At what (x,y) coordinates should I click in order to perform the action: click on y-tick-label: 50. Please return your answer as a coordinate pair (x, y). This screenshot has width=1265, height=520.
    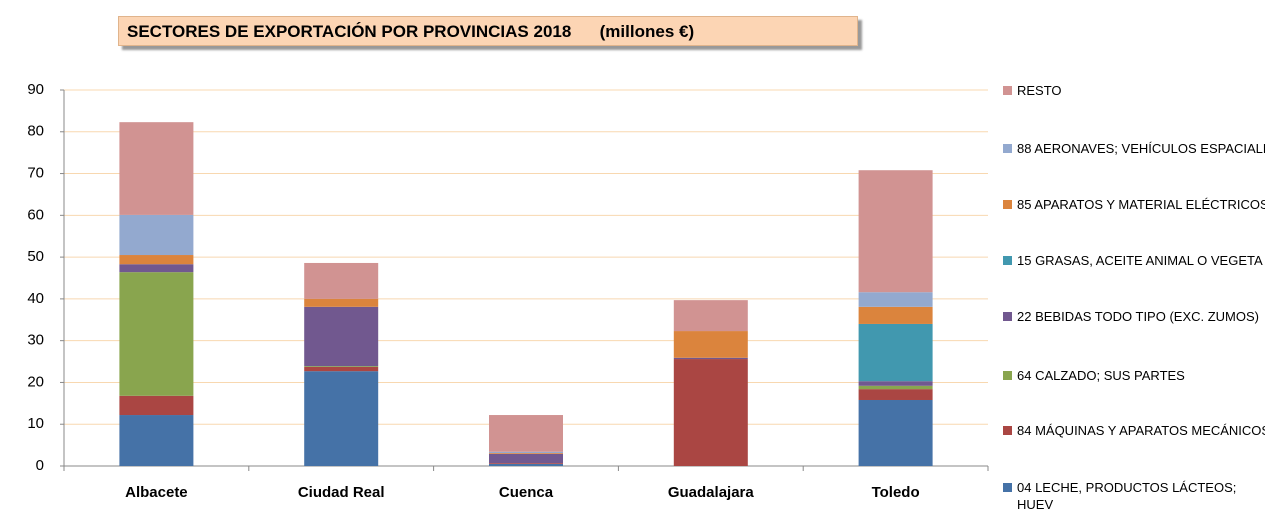
    Looking at the image, I should click on (35, 256).